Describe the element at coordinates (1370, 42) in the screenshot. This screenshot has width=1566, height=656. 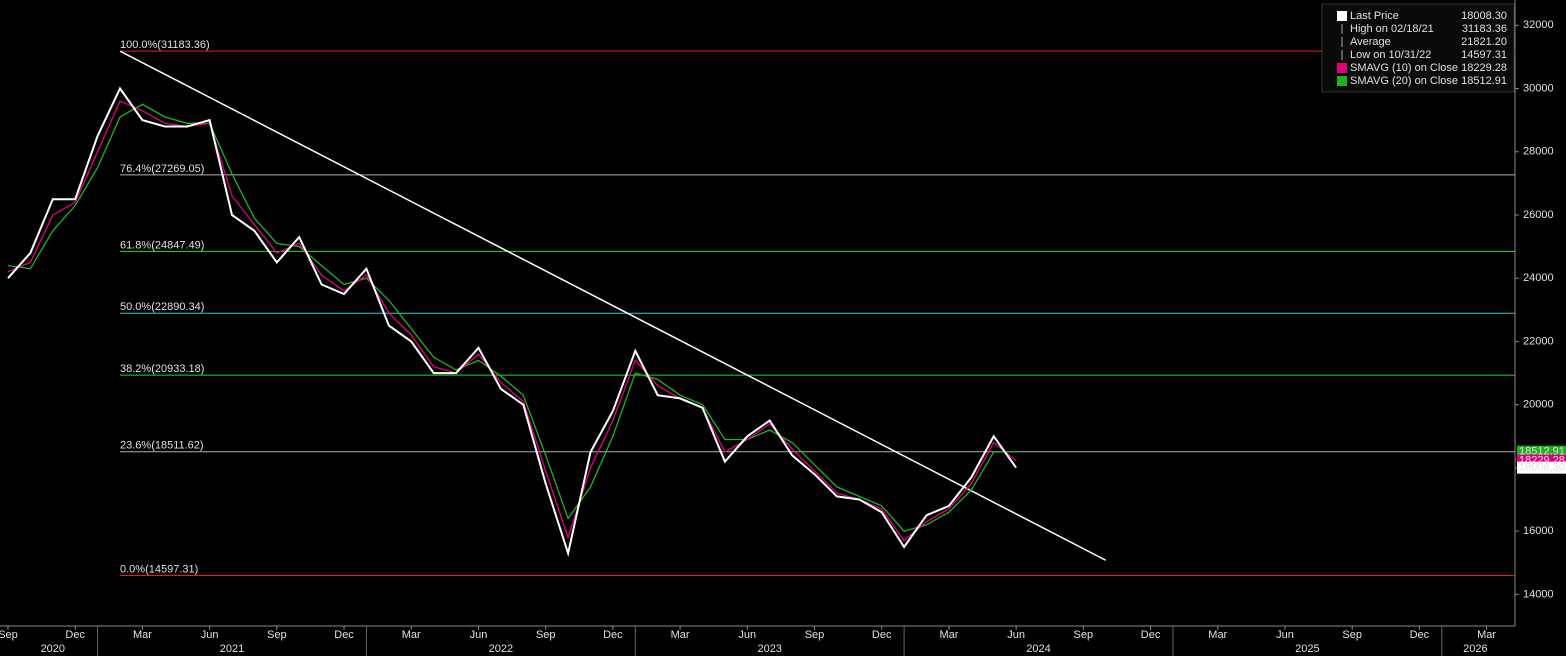
I see `legend-label: Average` at that location.